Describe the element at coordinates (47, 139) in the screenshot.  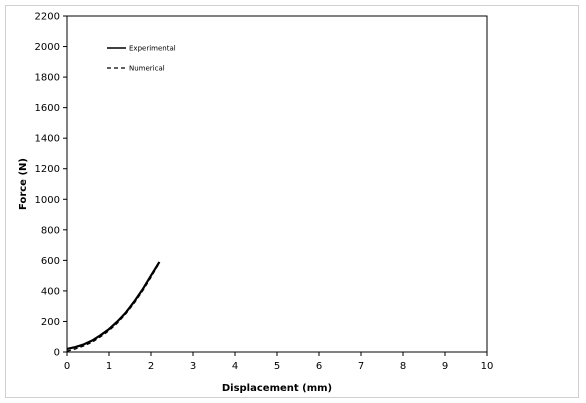
I see `y-tick-label: 1400` at that location.